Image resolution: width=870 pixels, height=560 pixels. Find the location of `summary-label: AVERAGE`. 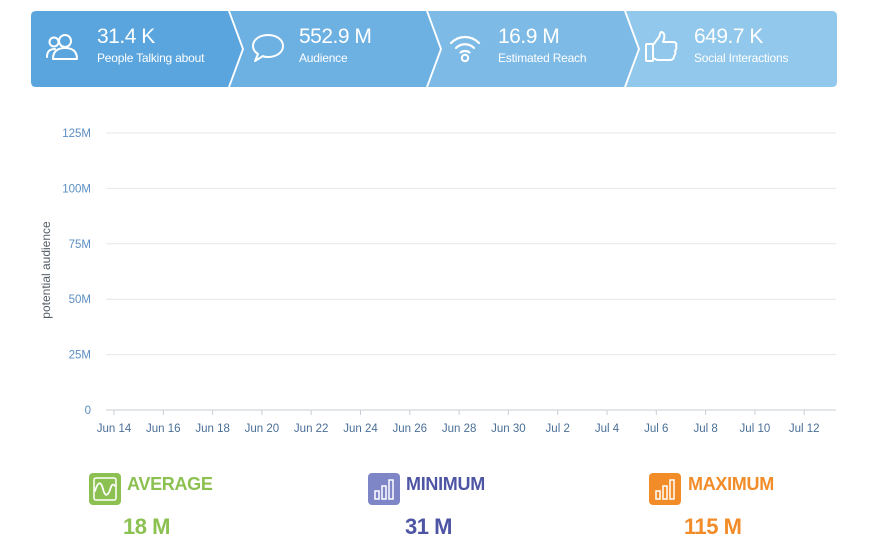

summary-label: AVERAGE is located at coordinates (170, 484).